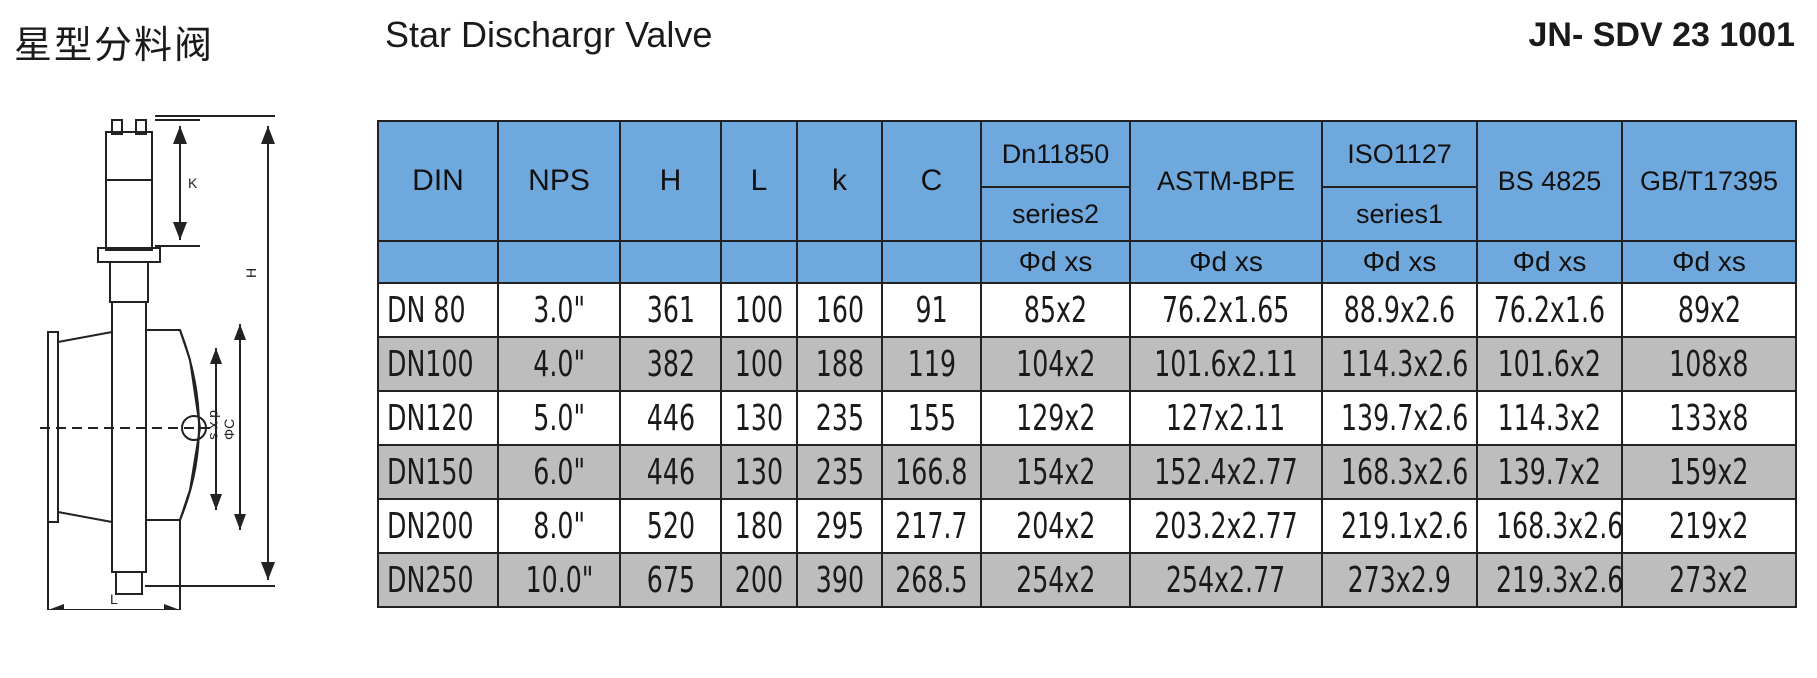  Describe the element at coordinates (670, 181) in the screenshot. I see `header-h: H` at that location.